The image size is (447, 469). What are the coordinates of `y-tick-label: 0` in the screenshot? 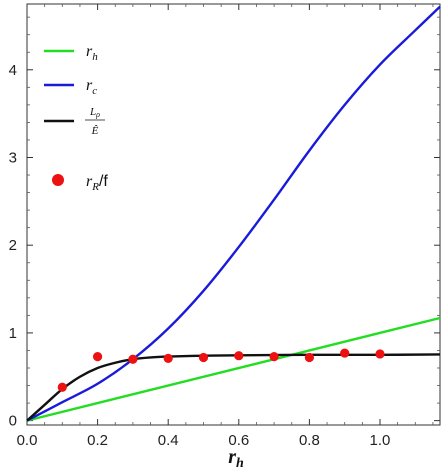 It's located at (13, 421).